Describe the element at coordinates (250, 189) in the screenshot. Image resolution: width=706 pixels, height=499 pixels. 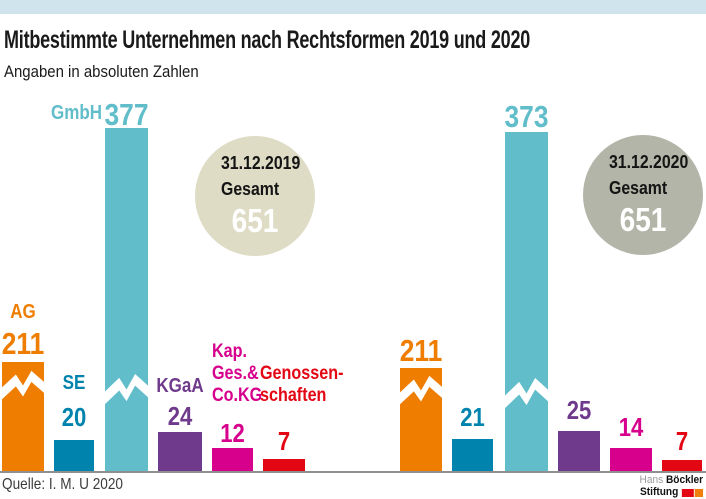
I see `total-label-2019: Gesamt` at that location.